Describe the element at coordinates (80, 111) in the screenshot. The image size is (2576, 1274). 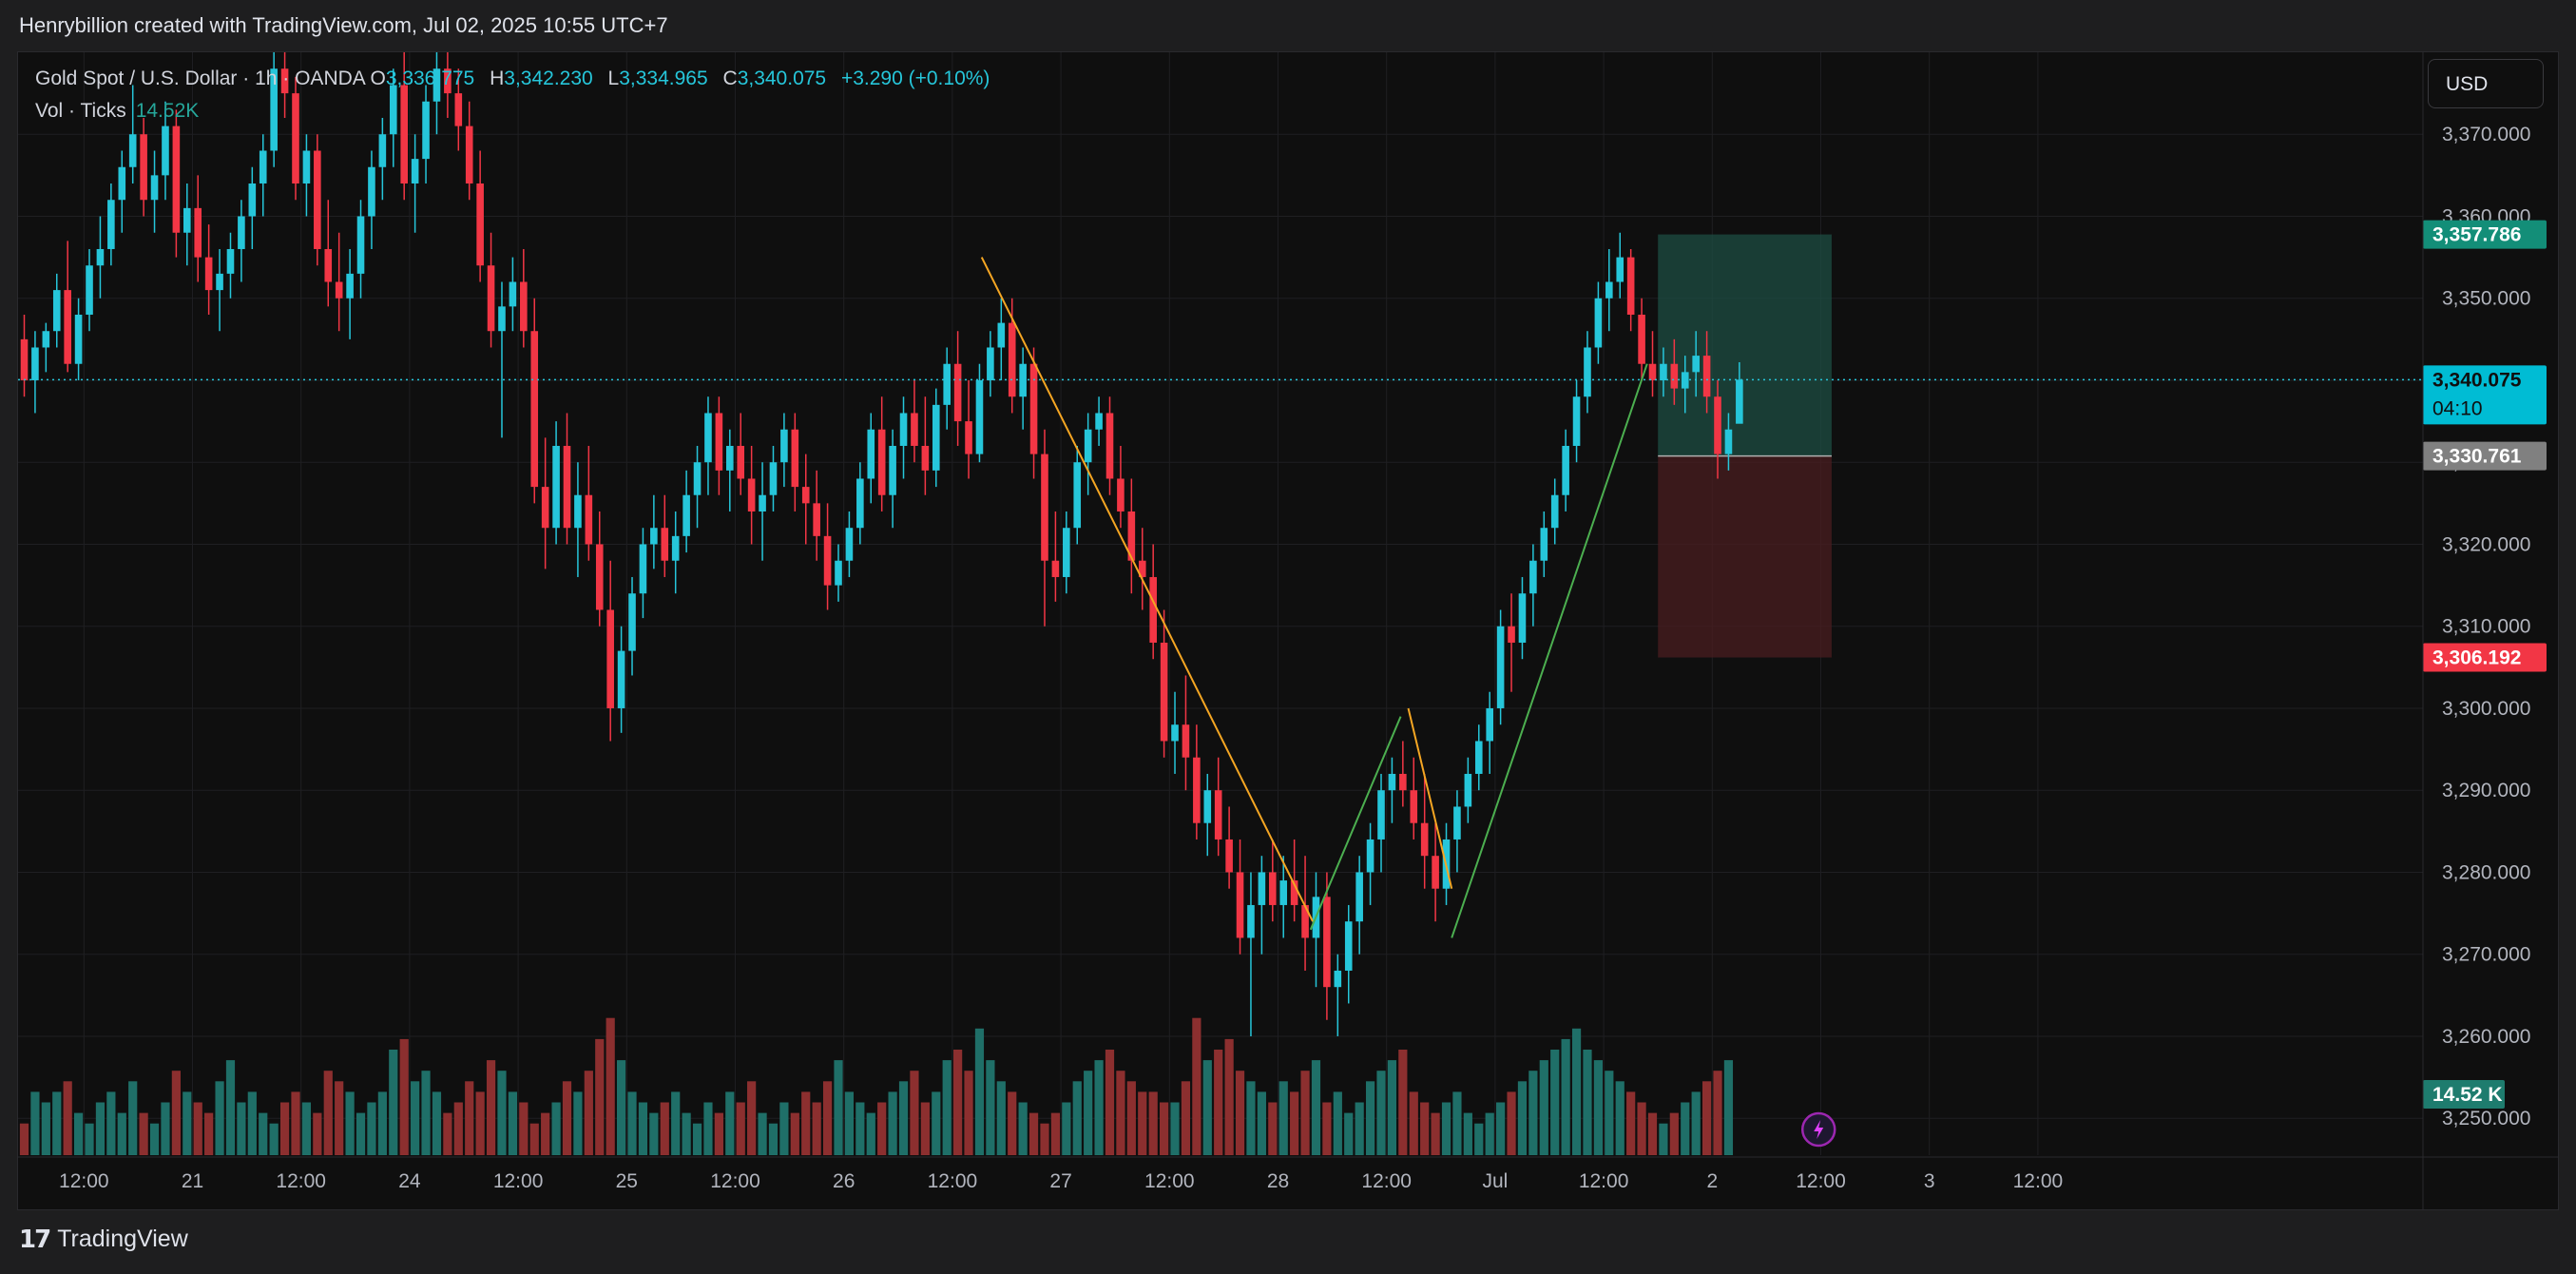
I see `volume-indicator-label: Vol · Ticks` at that location.